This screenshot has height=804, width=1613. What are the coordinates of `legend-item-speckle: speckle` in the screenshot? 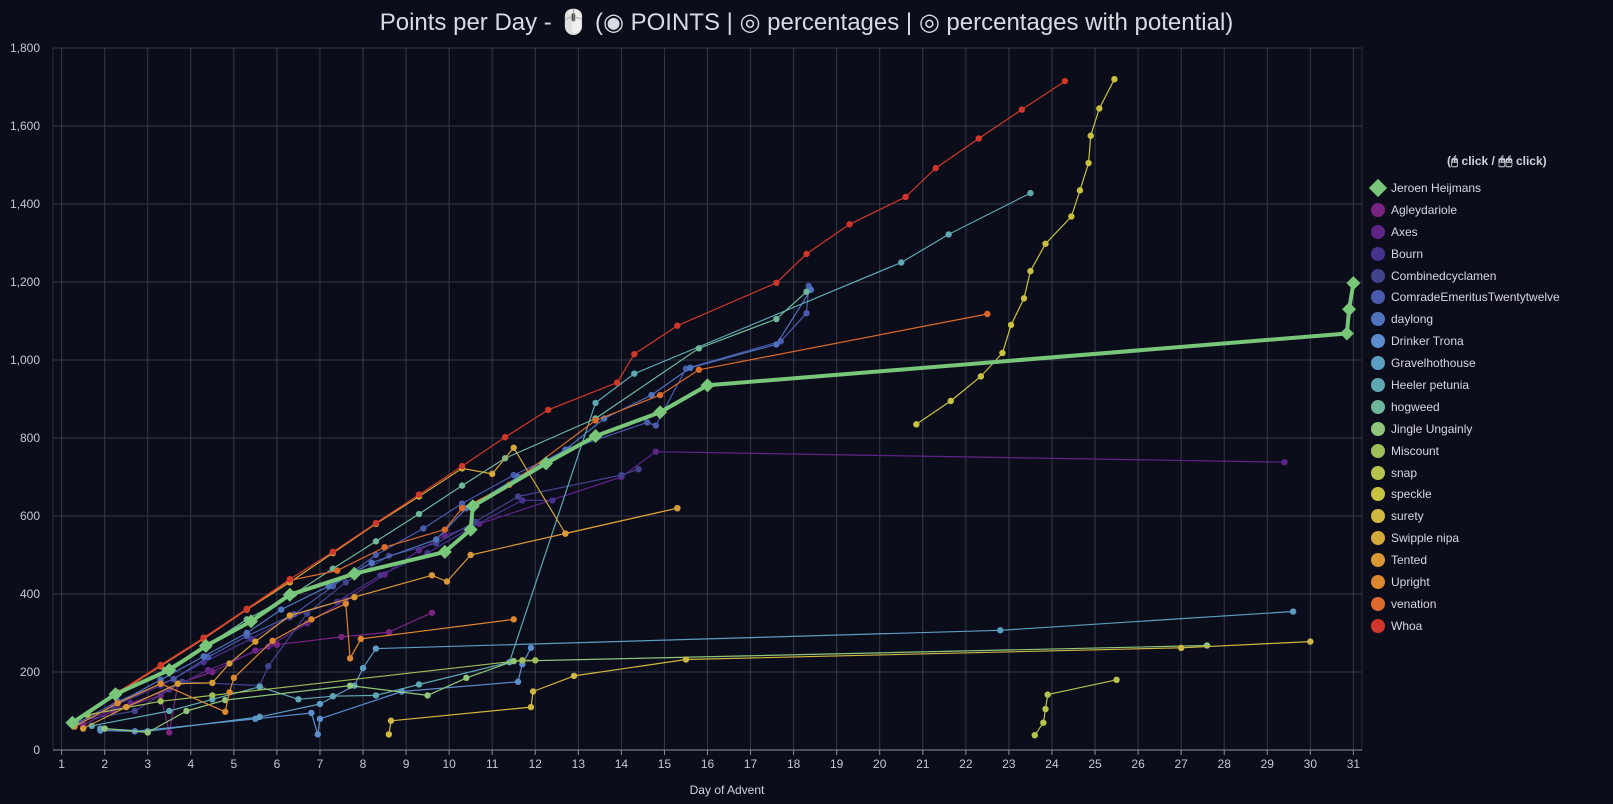 It's located at (1490, 494).